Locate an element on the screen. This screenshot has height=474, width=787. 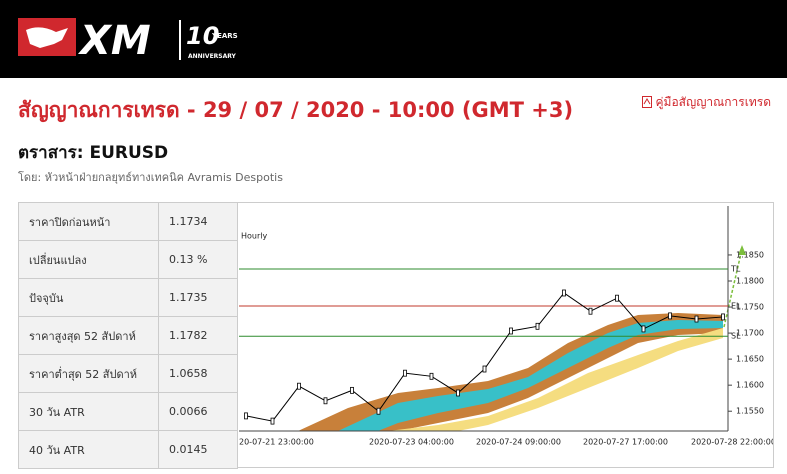
y-tick-label: 1.1850 is located at coordinates (750, 254).